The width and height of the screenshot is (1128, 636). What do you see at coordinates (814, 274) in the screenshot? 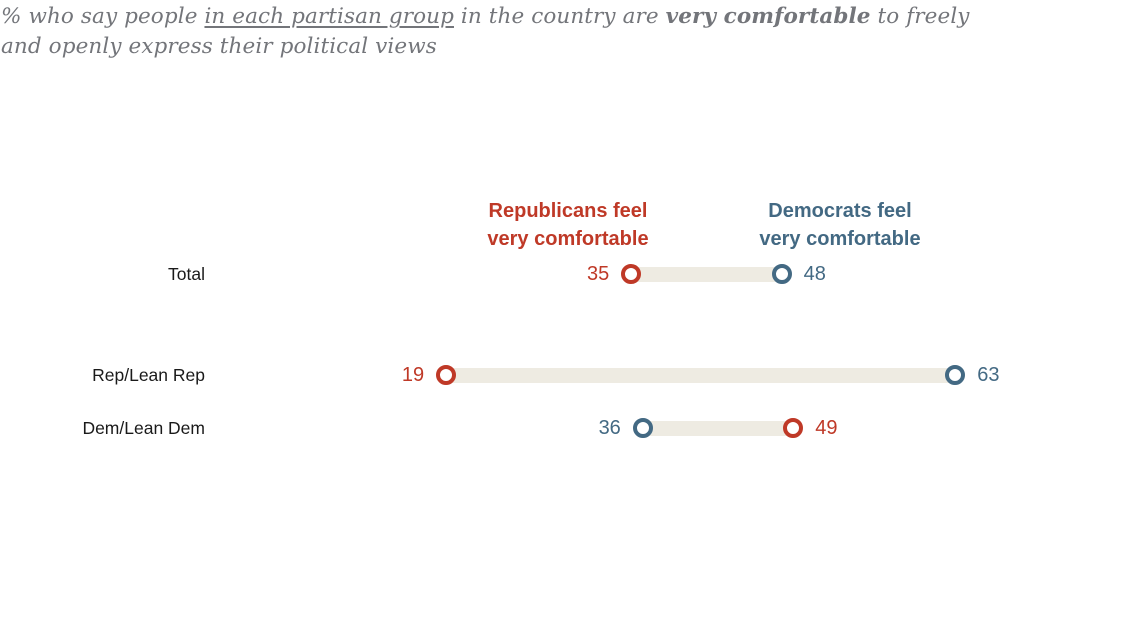
I see `value-label: 48` at bounding box center [814, 274].